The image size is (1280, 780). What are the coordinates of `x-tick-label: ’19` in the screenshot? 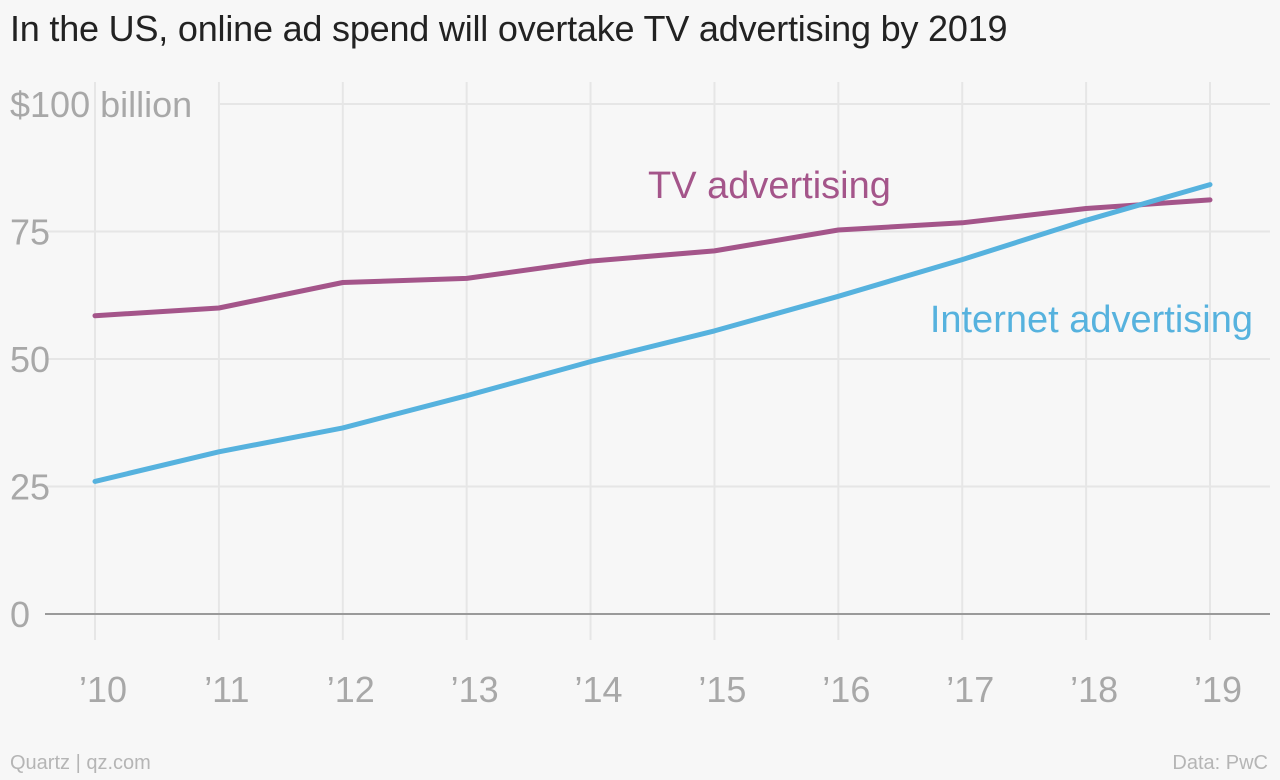 It's located at (1218, 689).